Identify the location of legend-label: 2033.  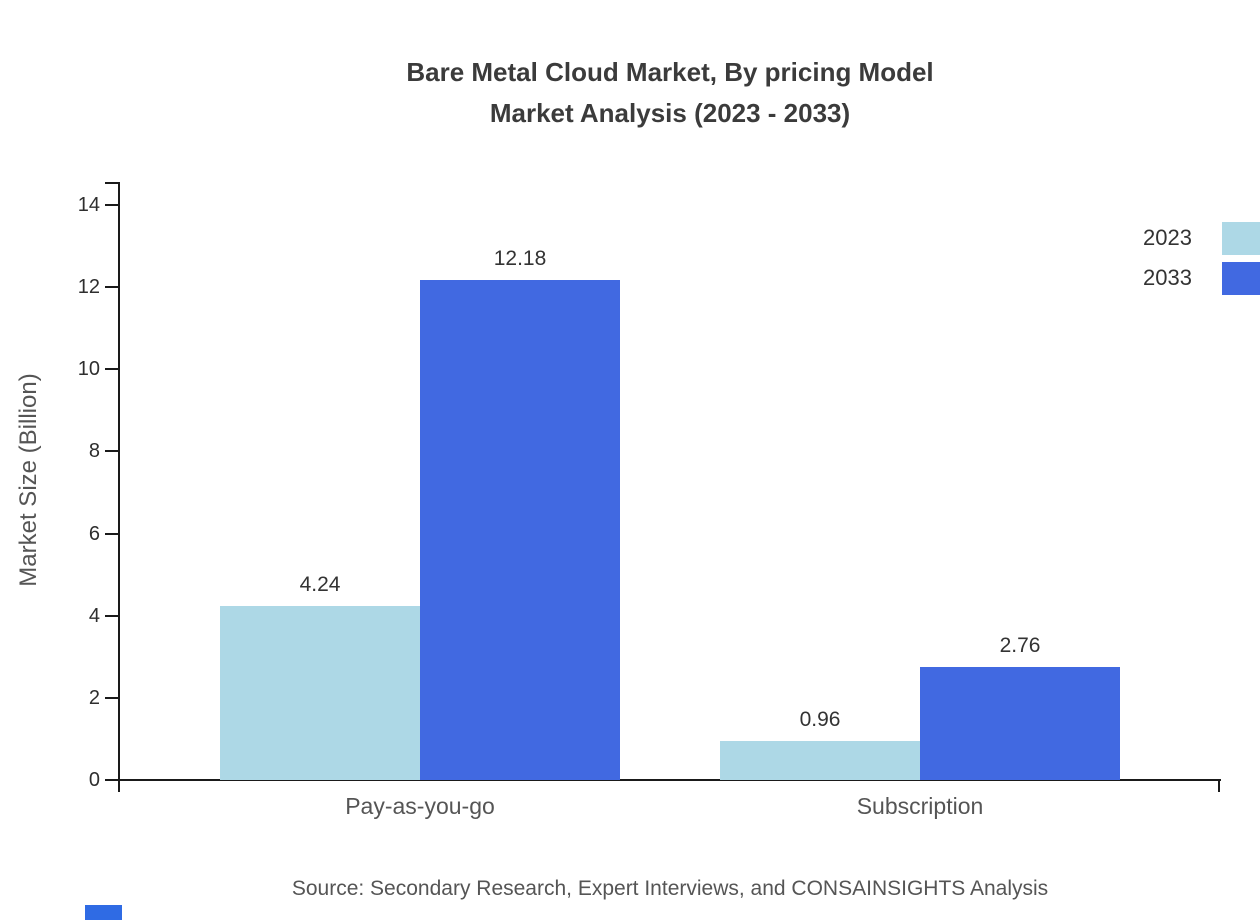
(1167, 277).